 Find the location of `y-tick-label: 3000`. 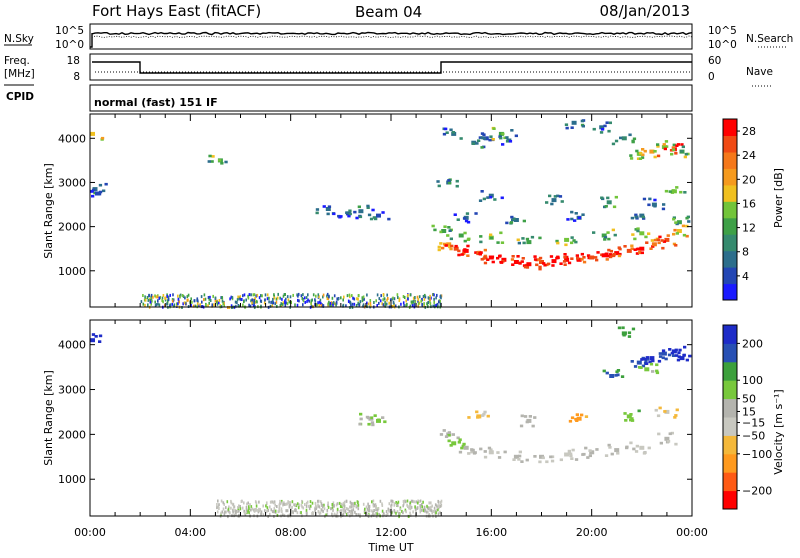

y-tick-label: 3000 is located at coordinates (72, 390).